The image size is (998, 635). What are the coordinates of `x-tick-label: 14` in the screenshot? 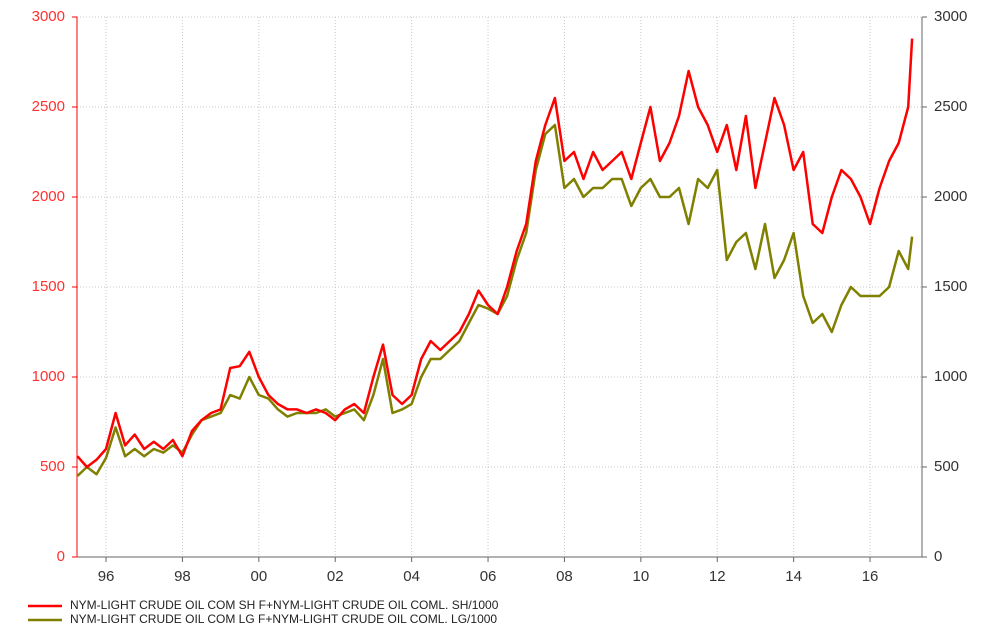 It's located at (793, 576).